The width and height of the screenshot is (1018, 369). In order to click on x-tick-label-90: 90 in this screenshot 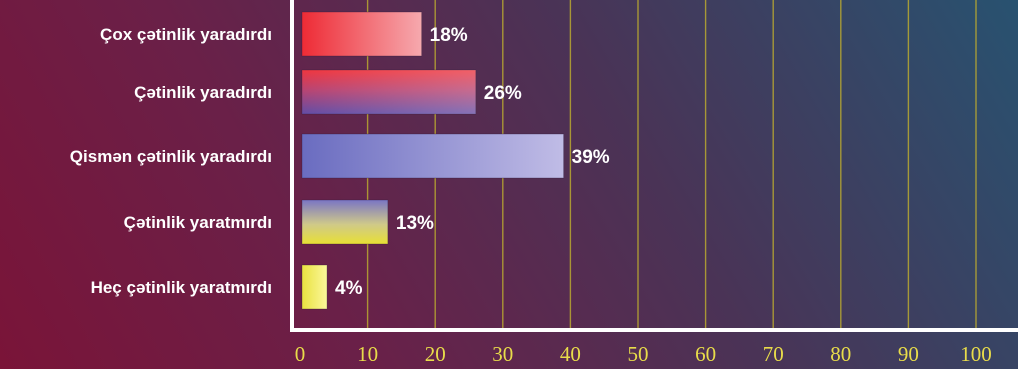, I will do `click(908, 354)`.